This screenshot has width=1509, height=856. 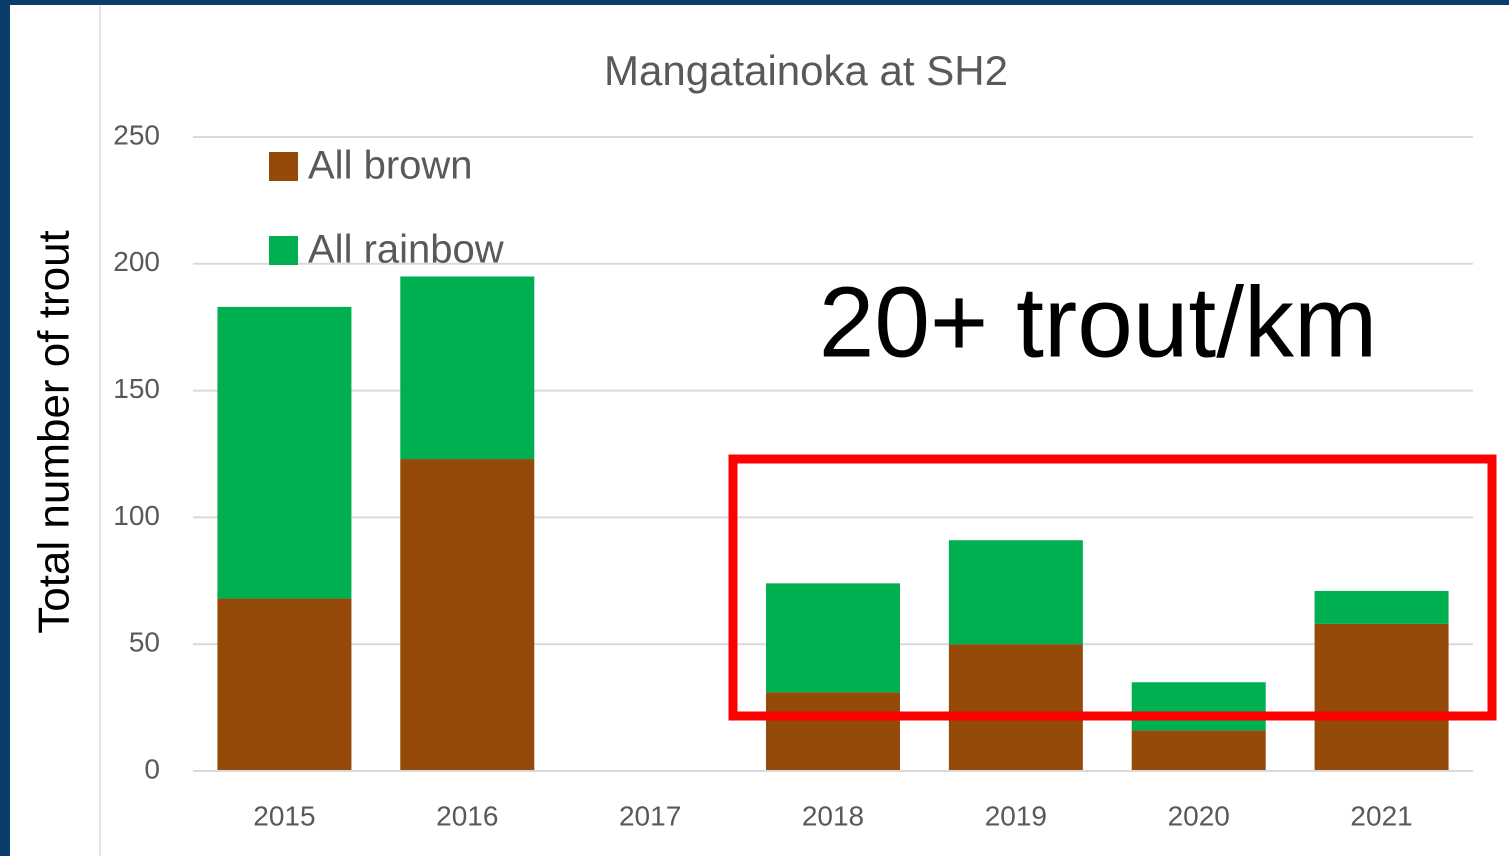 I want to click on chart-title: Mangatainoka at SH2, so click(x=806, y=70).